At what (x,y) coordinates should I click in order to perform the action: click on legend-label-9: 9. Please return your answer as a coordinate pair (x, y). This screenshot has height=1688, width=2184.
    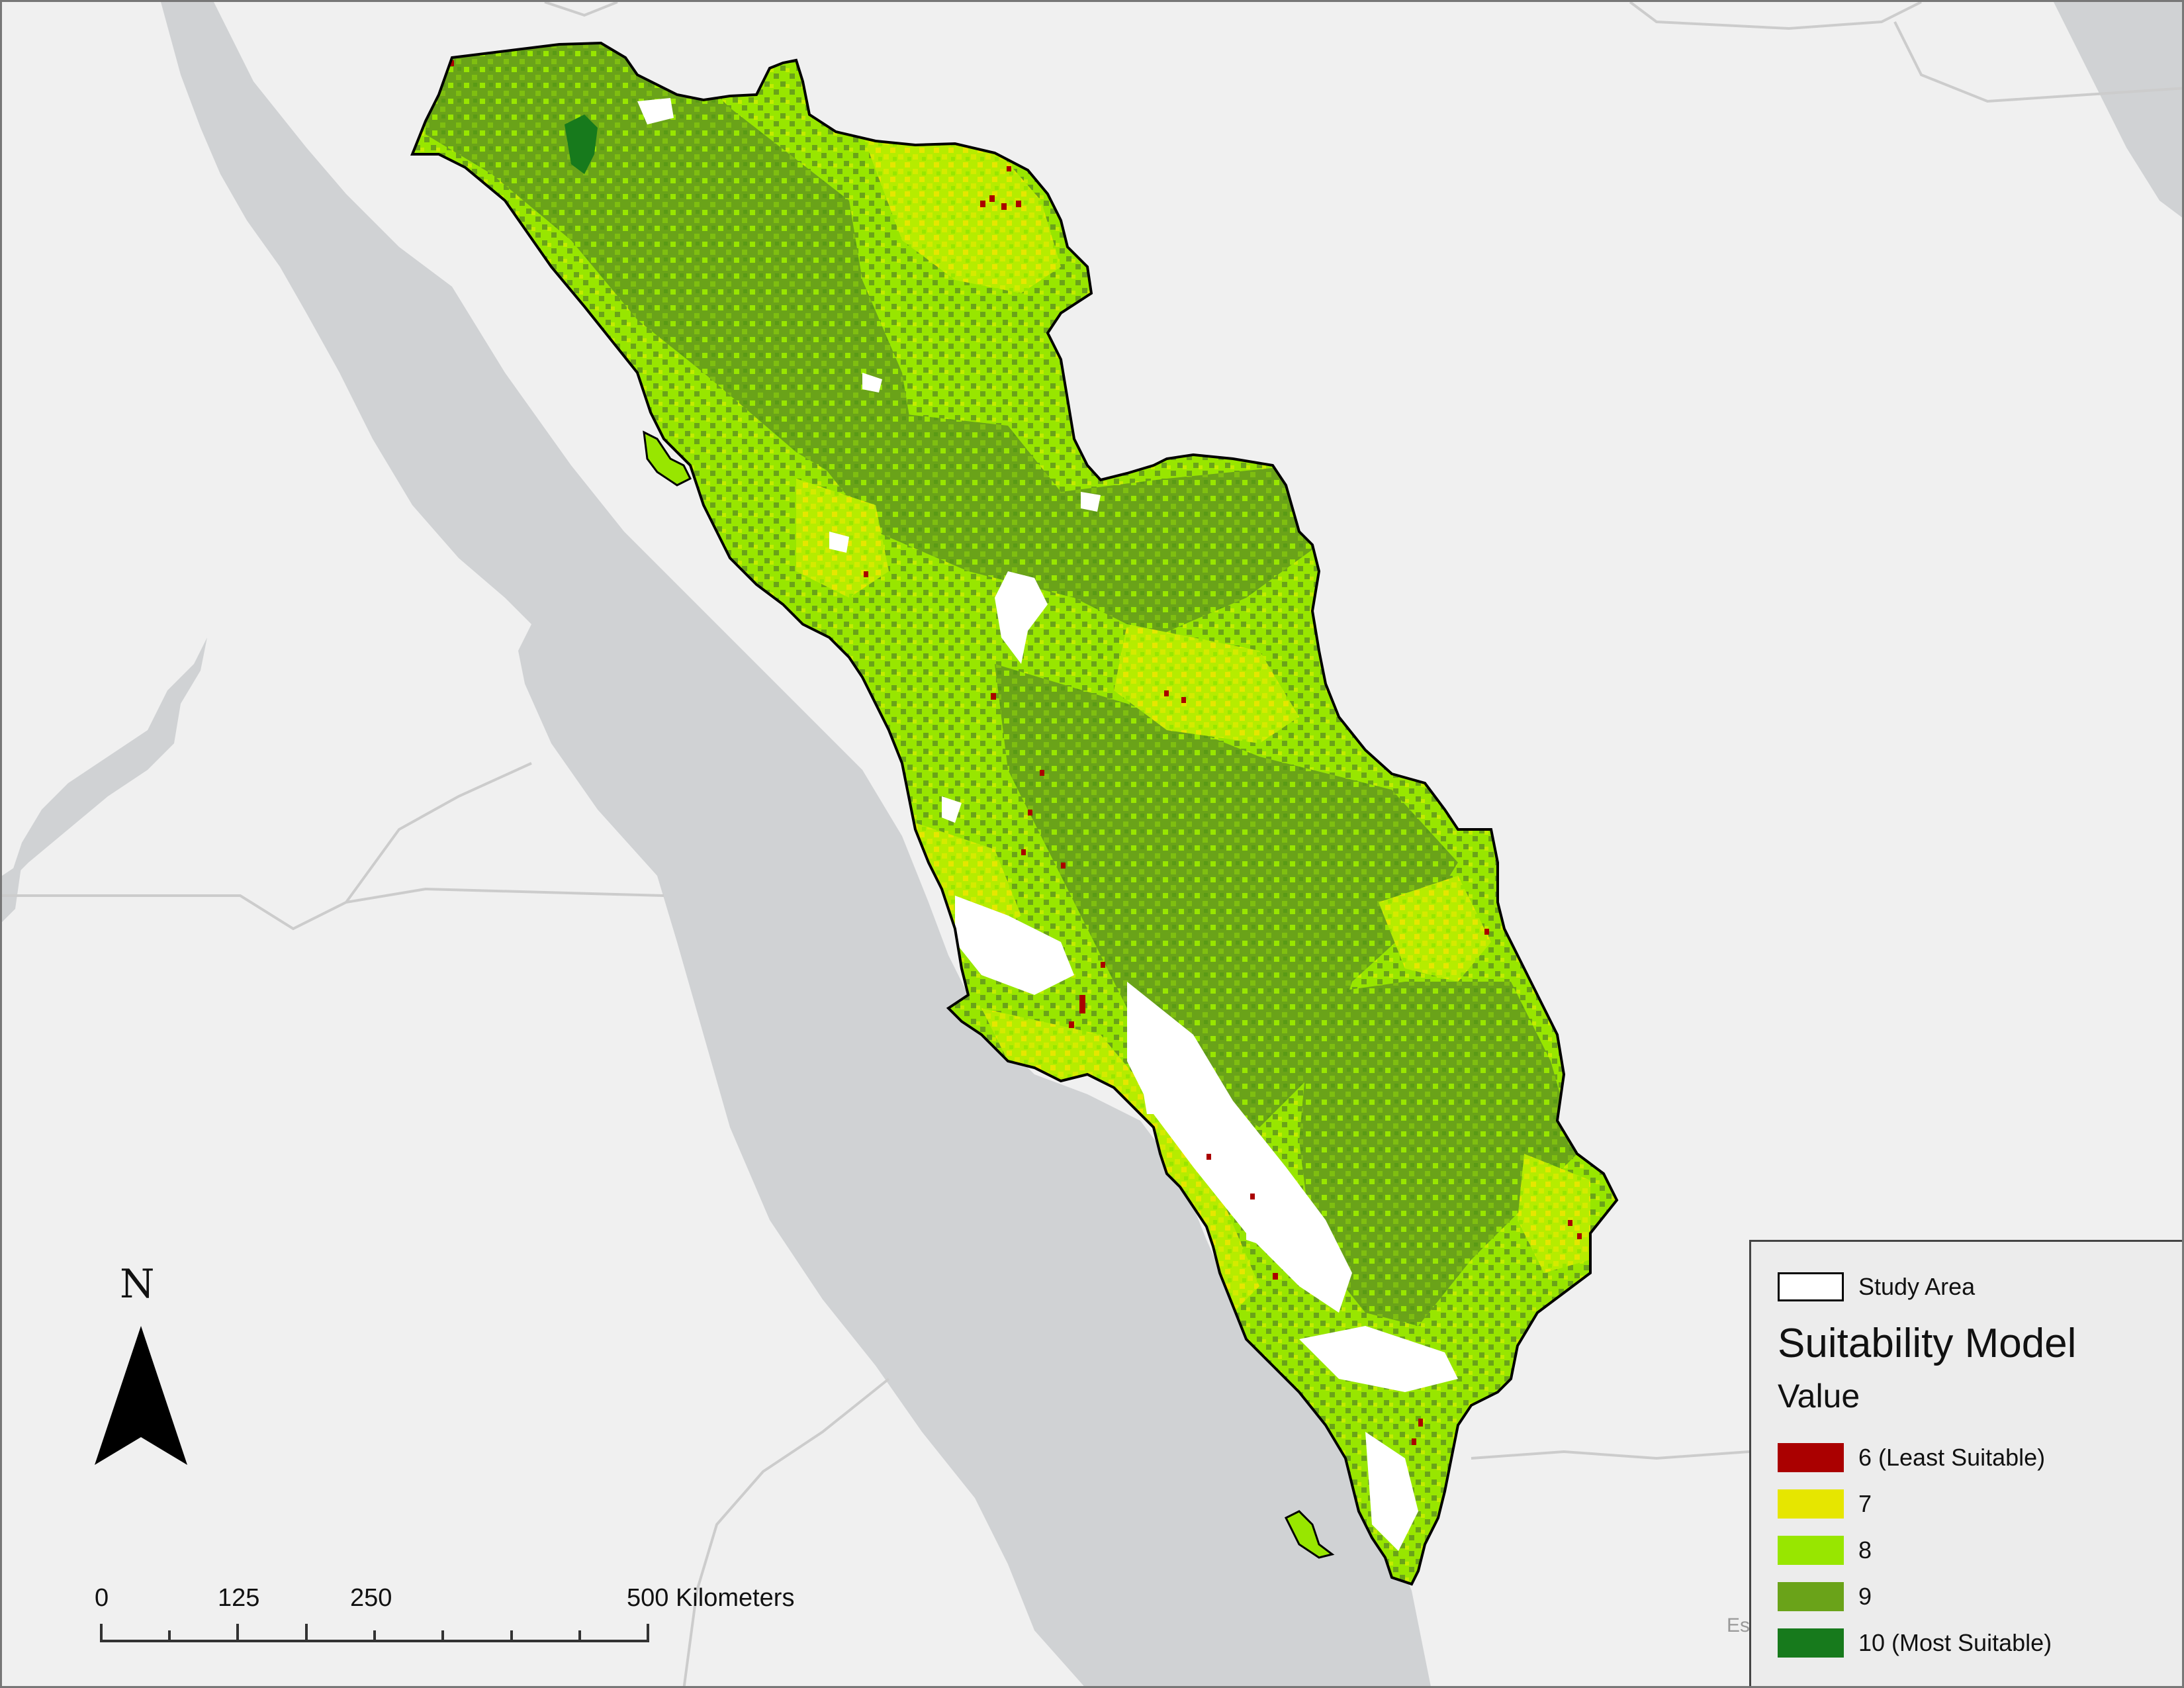
    Looking at the image, I should click on (1865, 1596).